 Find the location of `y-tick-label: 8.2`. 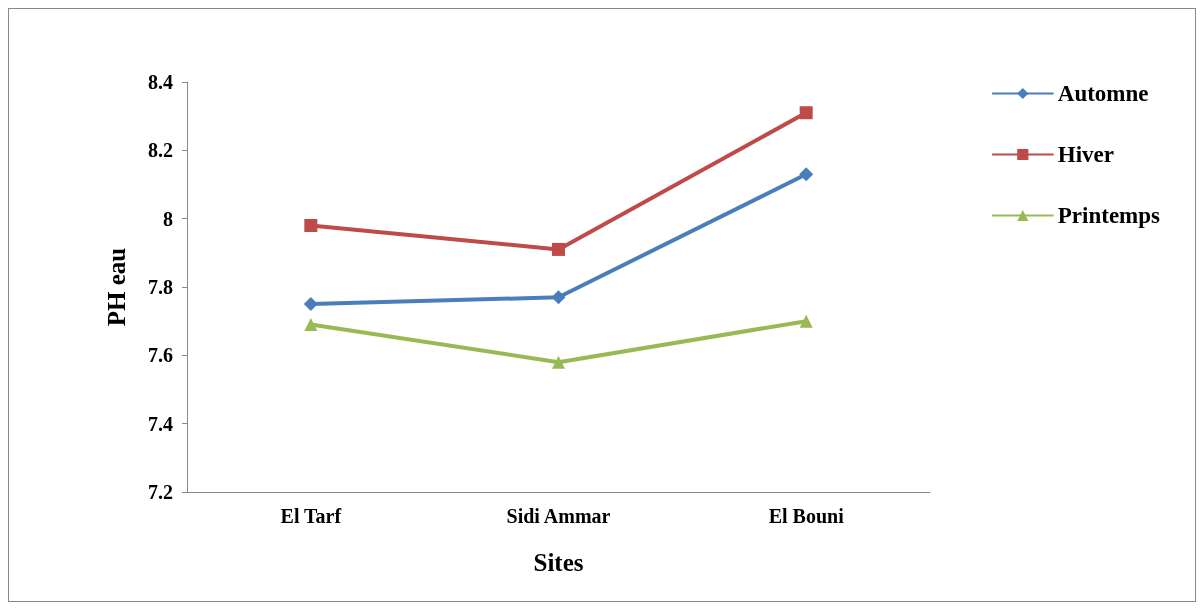

y-tick-label: 8.2 is located at coordinates (160, 150).